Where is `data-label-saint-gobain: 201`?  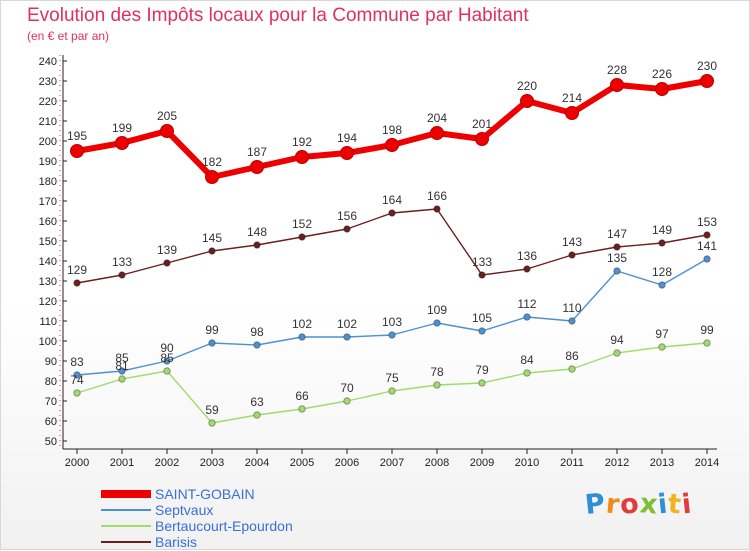
data-label-saint-gobain: 201 is located at coordinates (482, 124).